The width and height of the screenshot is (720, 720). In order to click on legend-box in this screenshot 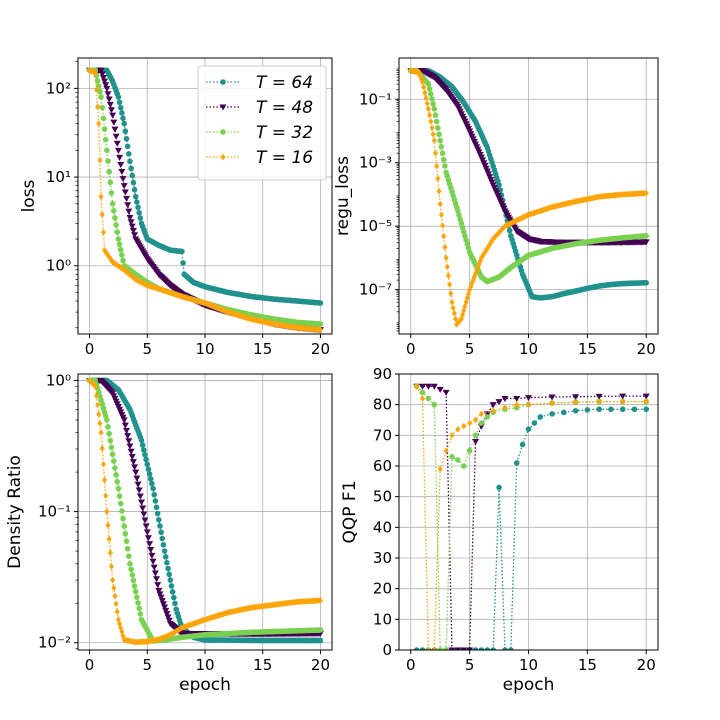, I will do `click(262, 123)`.